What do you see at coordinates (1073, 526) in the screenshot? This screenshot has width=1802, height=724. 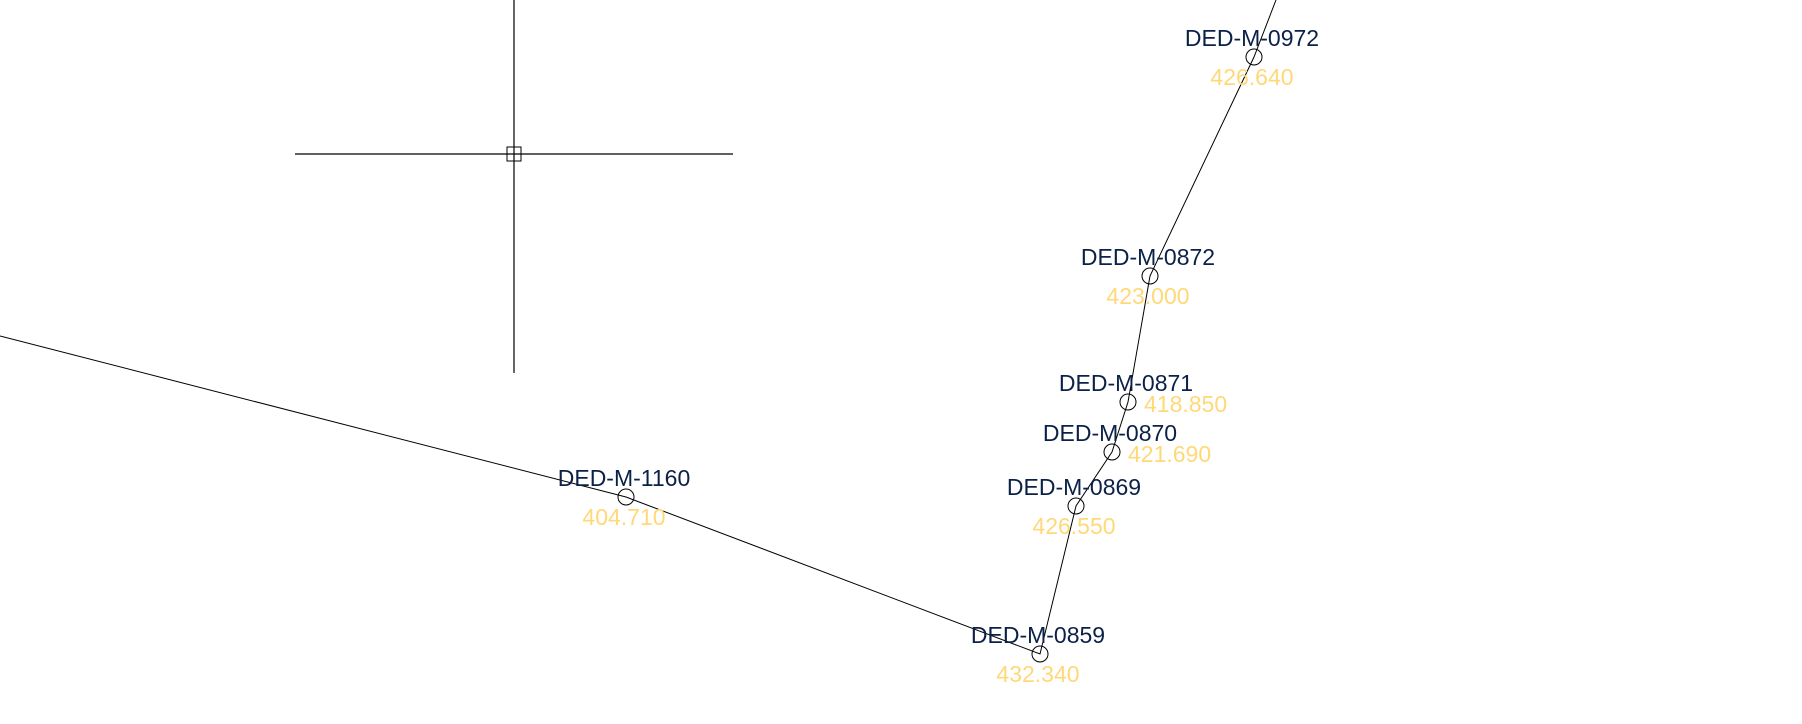 I see `node-elevation: 426.550` at bounding box center [1073, 526].